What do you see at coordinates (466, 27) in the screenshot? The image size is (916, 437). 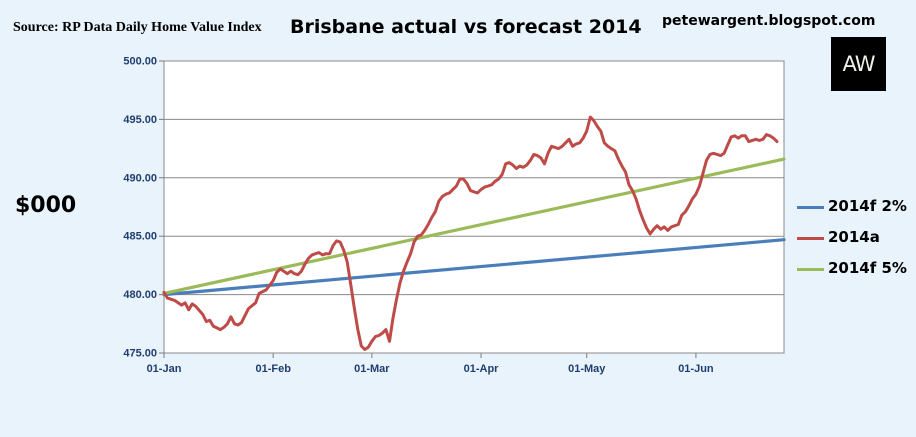 I see `chart-title: Brisbane actual vs forecast 2014` at bounding box center [466, 27].